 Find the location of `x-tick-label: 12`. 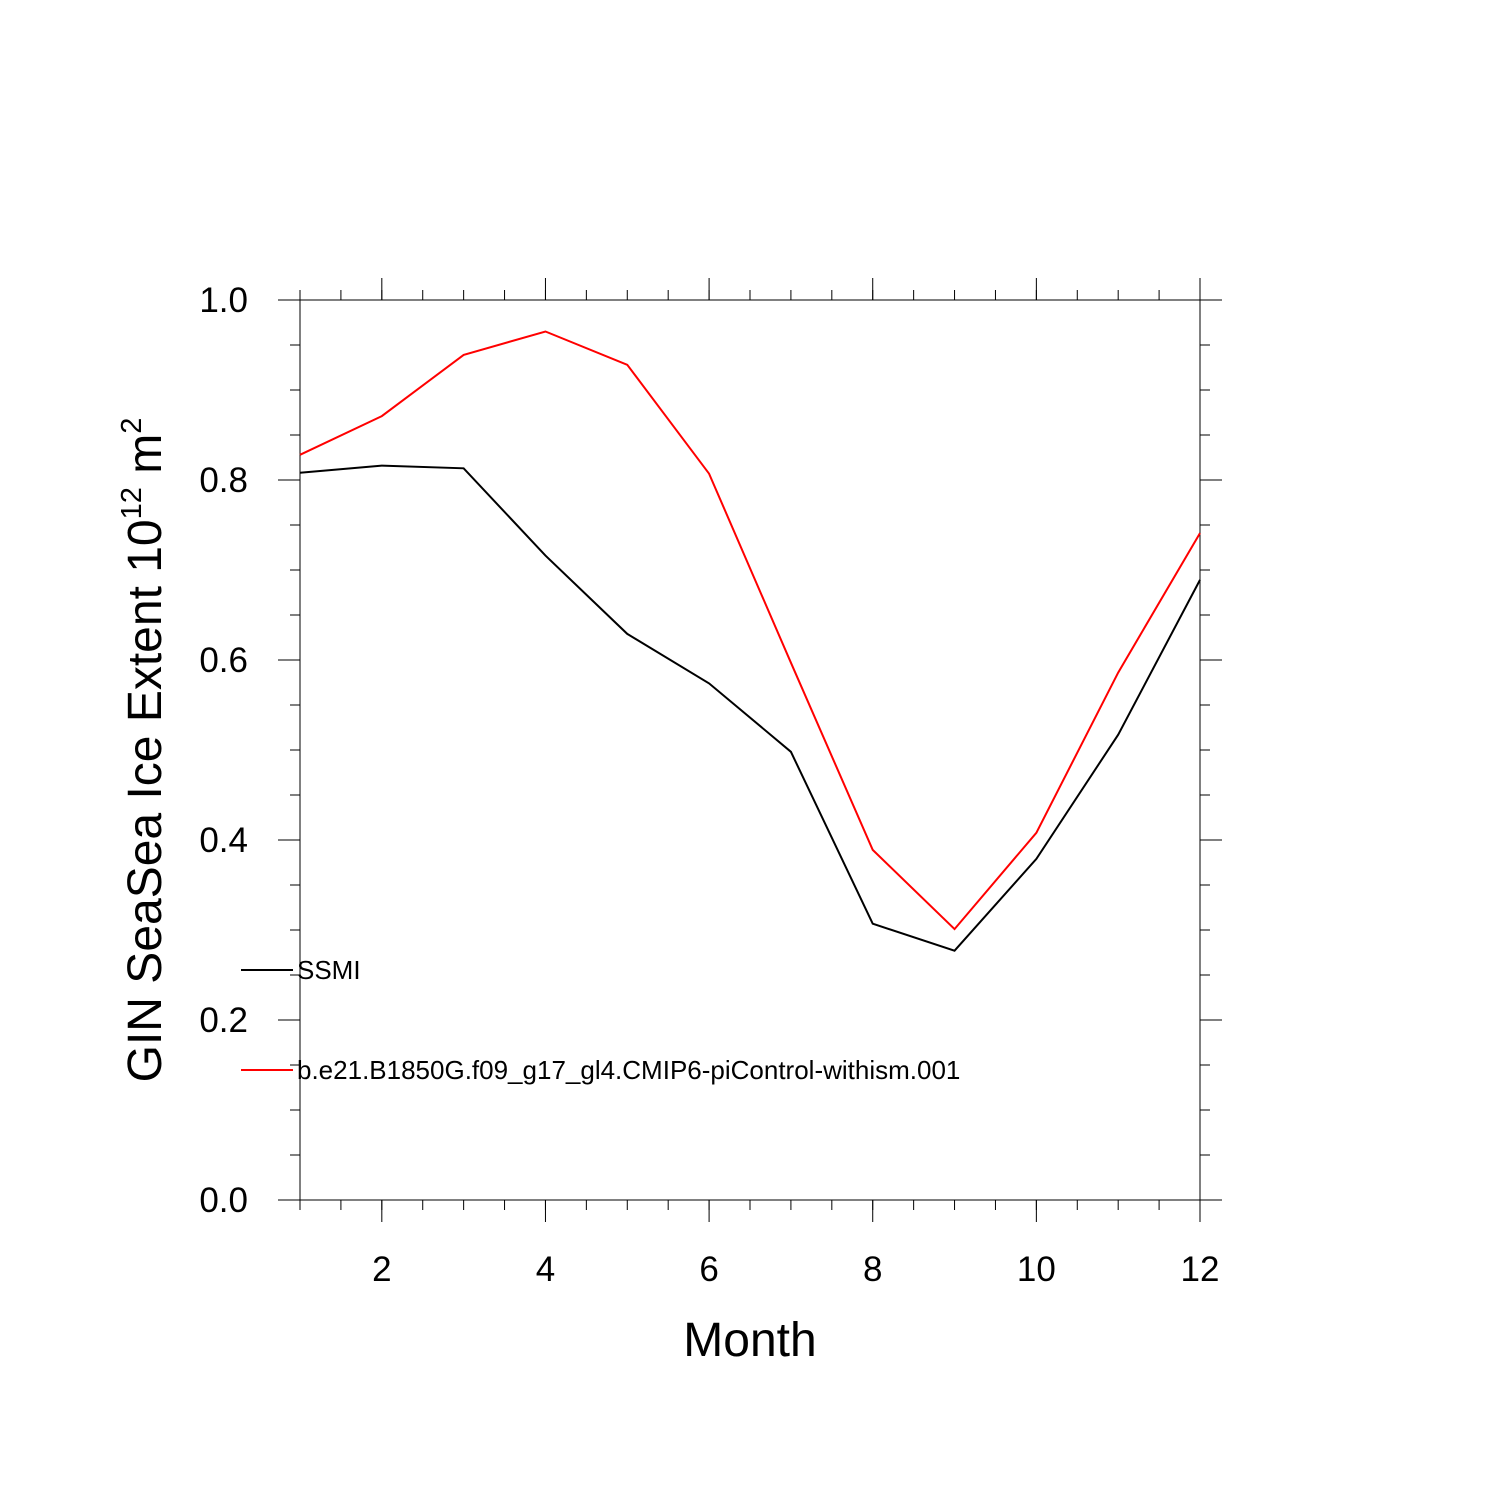

x-tick-label: 12 is located at coordinates (1200, 1269).